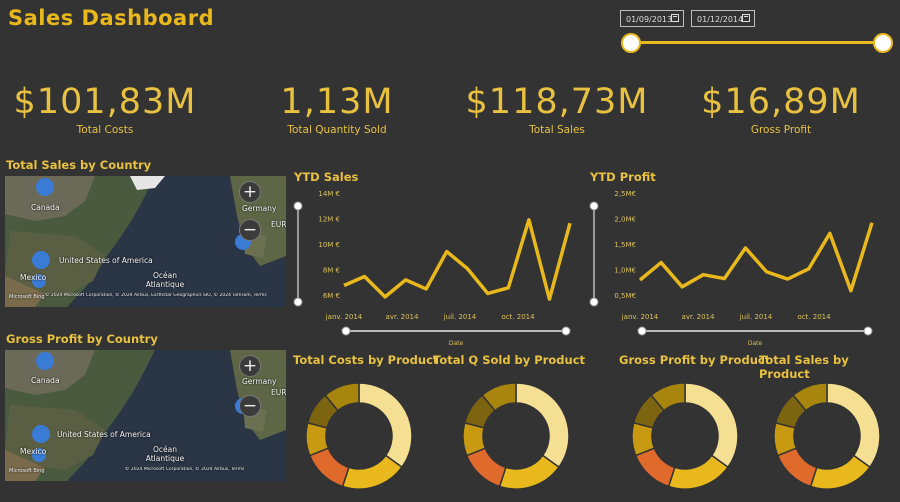 The width and height of the screenshot is (900, 502). I want to click on y-tick-label: 2,5M€, so click(625, 194).